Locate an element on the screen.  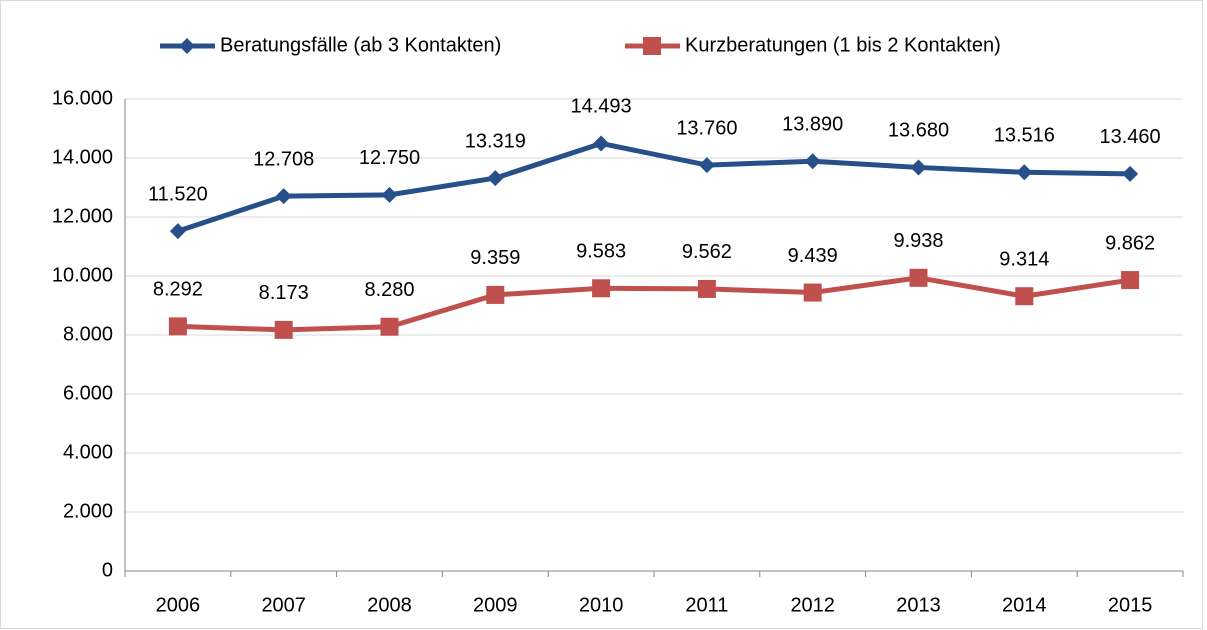
x-tick-label: 2011 is located at coordinates (706, 605).